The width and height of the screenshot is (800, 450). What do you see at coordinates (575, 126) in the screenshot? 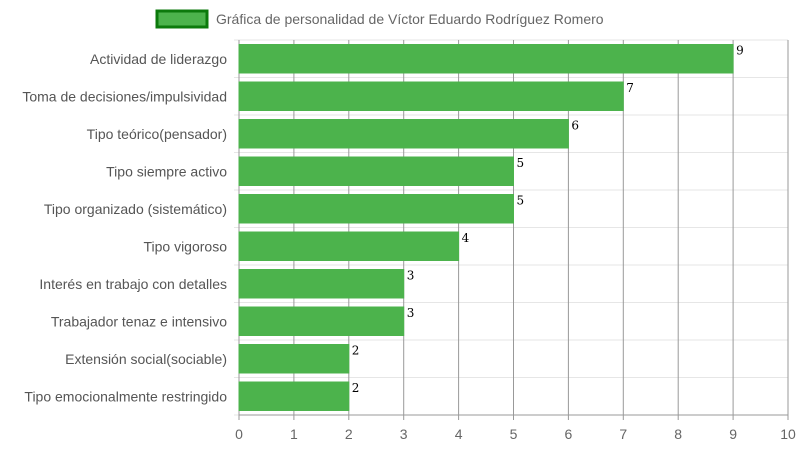
I see `value-label: 6` at bounding box center [575, 126].